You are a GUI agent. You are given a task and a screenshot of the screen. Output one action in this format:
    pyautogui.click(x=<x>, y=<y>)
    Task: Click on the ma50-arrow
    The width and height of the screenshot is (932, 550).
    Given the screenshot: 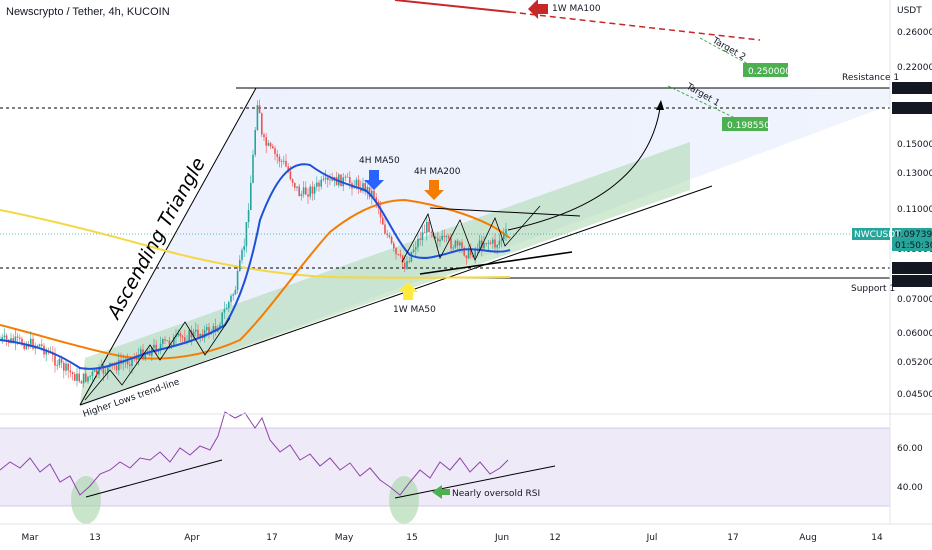 What is the action you would take?
    pyautogui.click(x=374, y=180)
    